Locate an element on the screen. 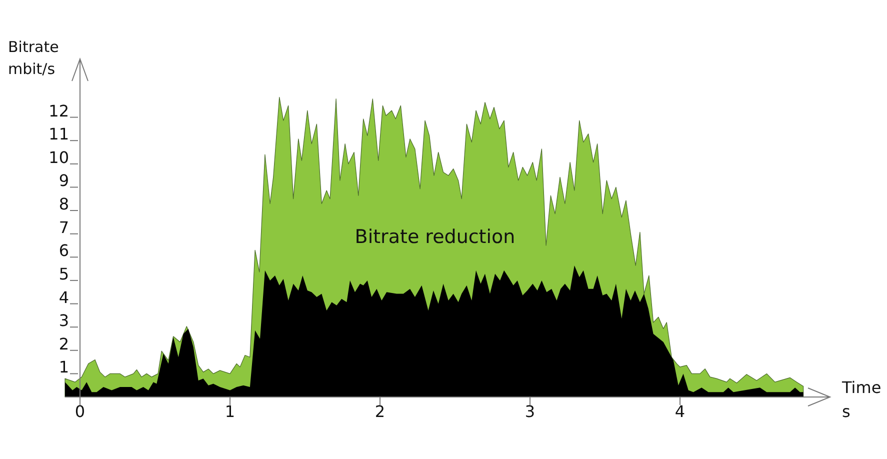  y-tick-label: 1 is located at coordinates (63, 367).